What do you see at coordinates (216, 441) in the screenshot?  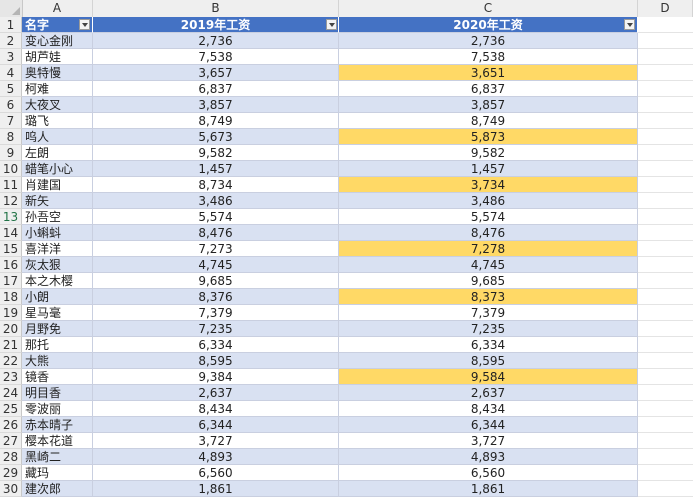 I see `salary-2019-cell: 3,727` at bounding box center [216, 441].